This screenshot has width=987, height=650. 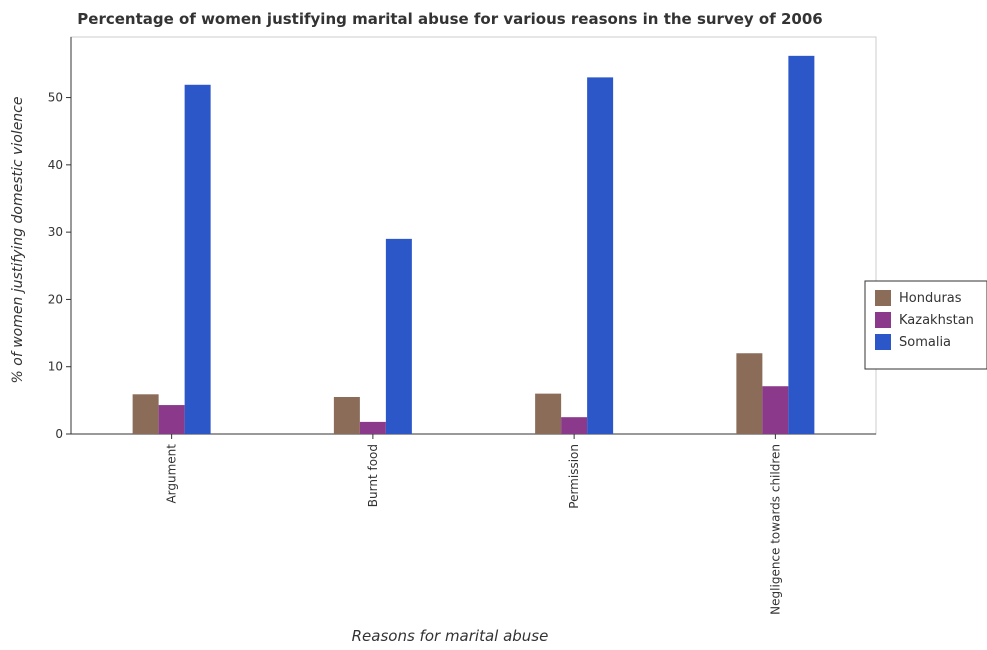 I want to click on y-axis: 0 10 20 30 40 50, so click(x=60, y=239).